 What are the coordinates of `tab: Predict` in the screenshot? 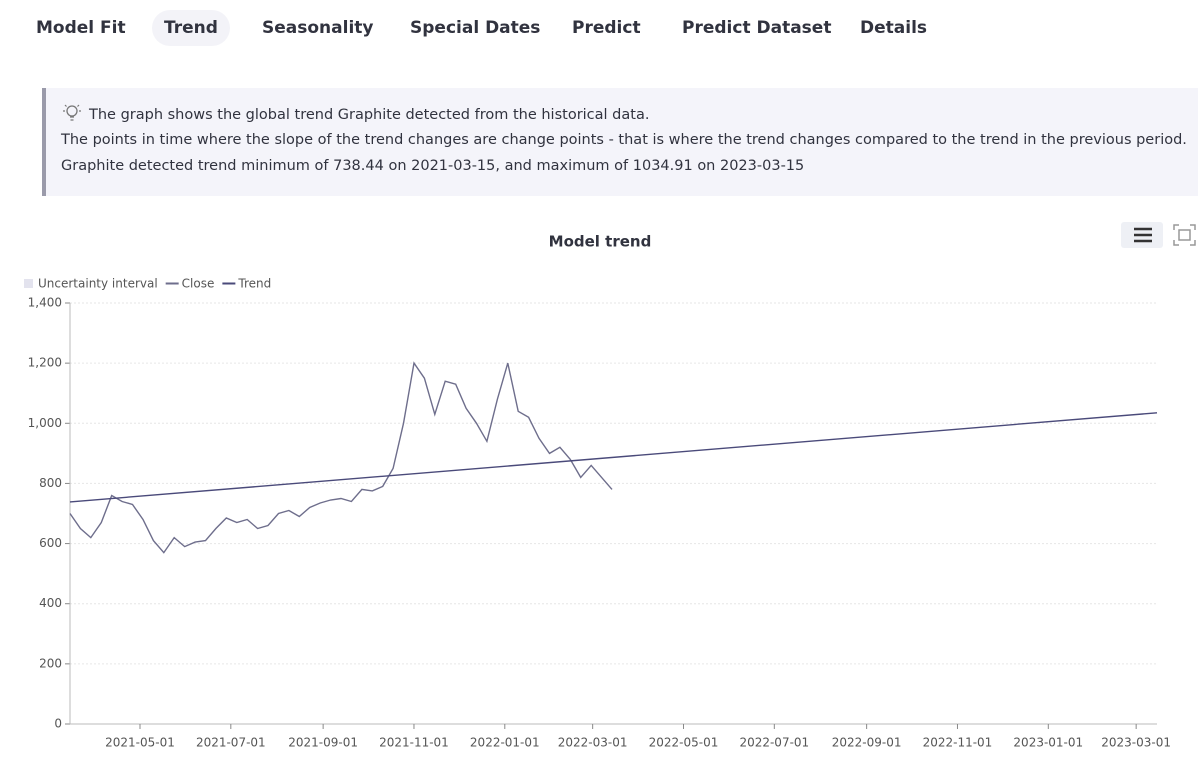 It's located at (606, 28).